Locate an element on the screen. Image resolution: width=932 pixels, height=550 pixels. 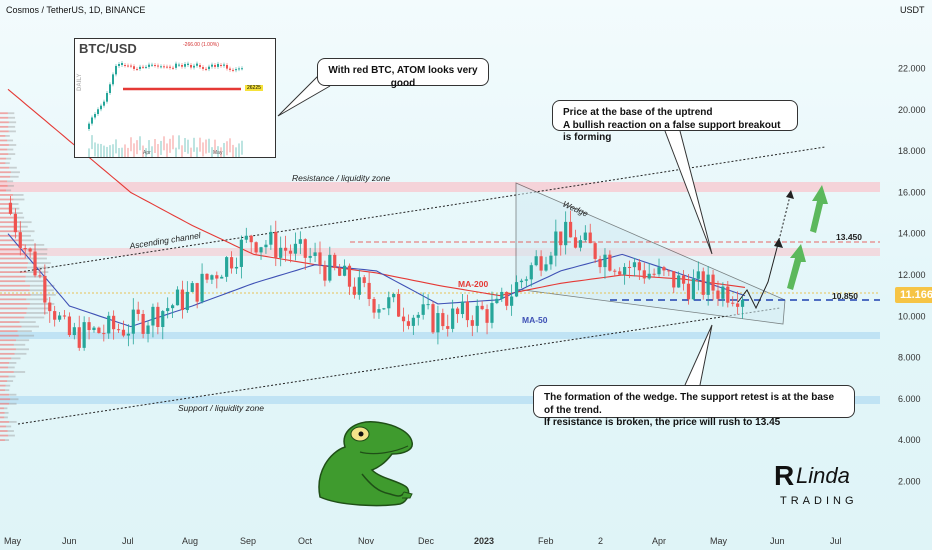
btc-inset-month-apr: Apr is located at coordinates (147, 153).